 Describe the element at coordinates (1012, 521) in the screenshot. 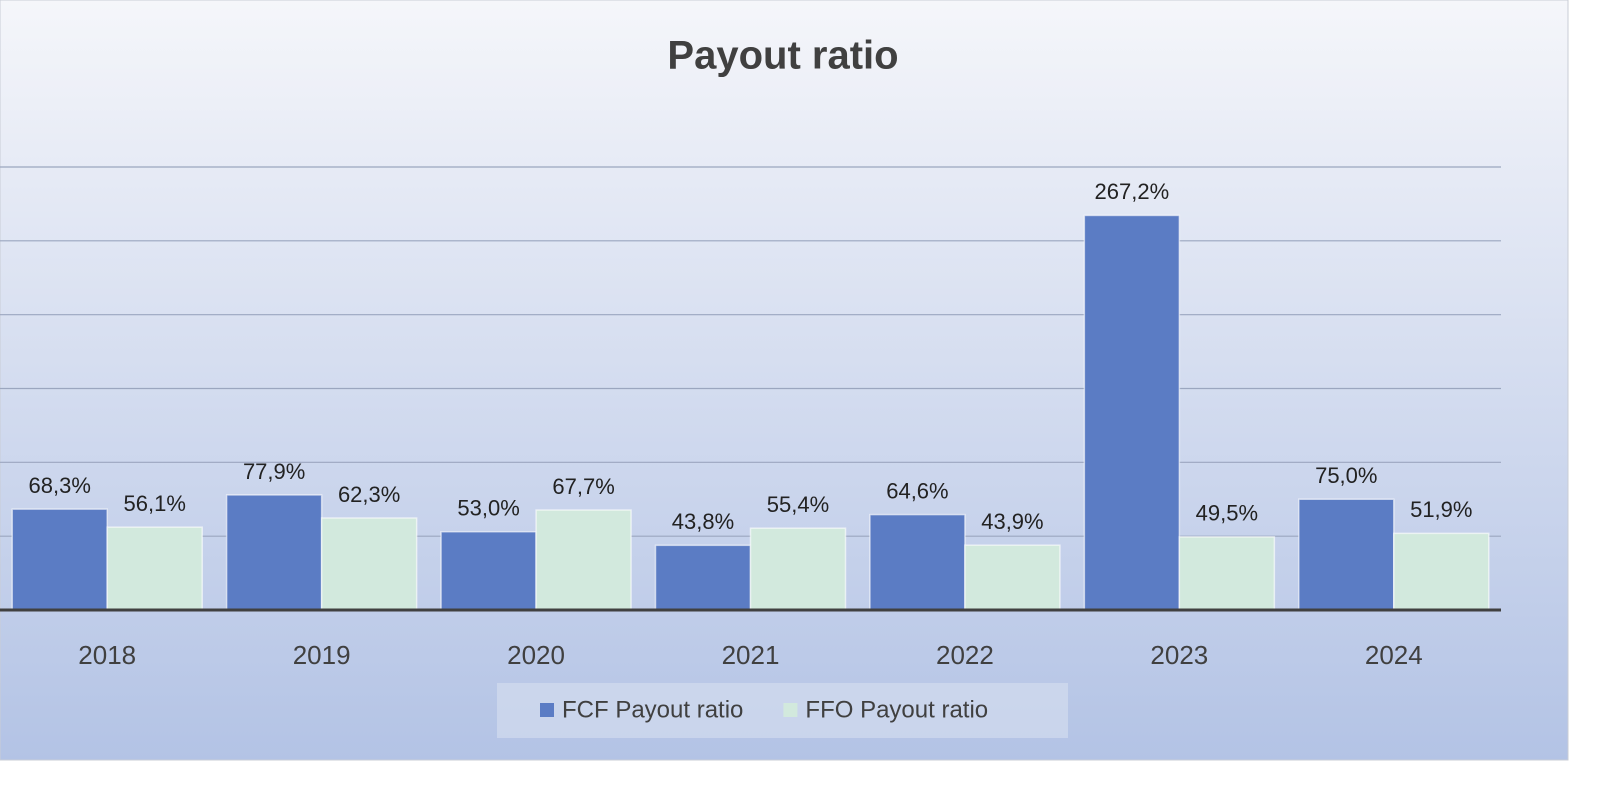

I see `data-label: 43,9%` at that location.